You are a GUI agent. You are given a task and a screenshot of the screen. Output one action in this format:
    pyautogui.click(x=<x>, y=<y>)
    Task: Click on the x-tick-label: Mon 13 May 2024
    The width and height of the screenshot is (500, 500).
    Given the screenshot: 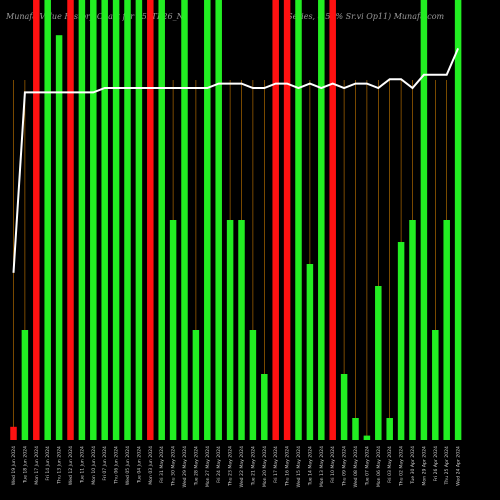 What is the action you would take?
    pyautogui.click(x=322, y=466)
    